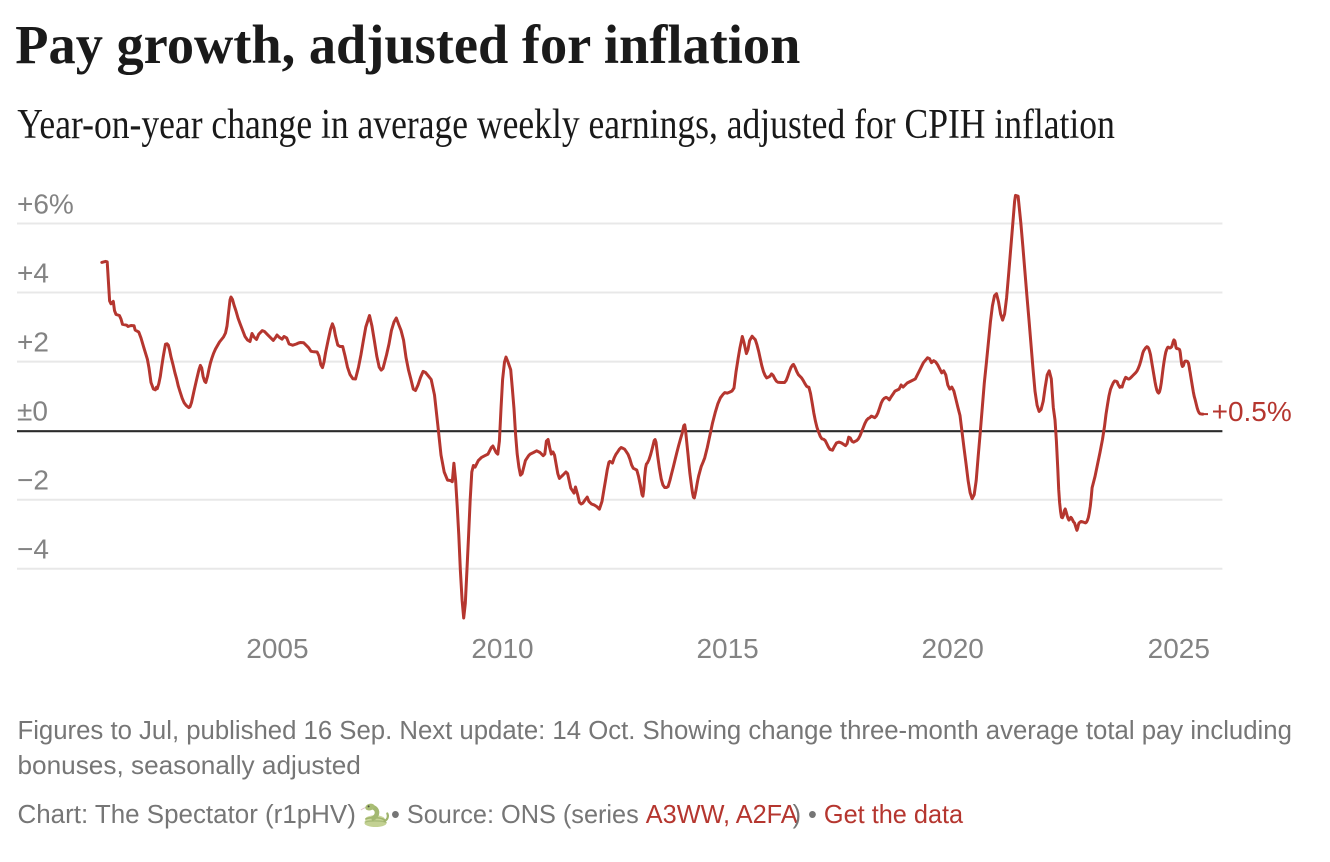  I want to click on svg-text: 2010, so click(502, 648).